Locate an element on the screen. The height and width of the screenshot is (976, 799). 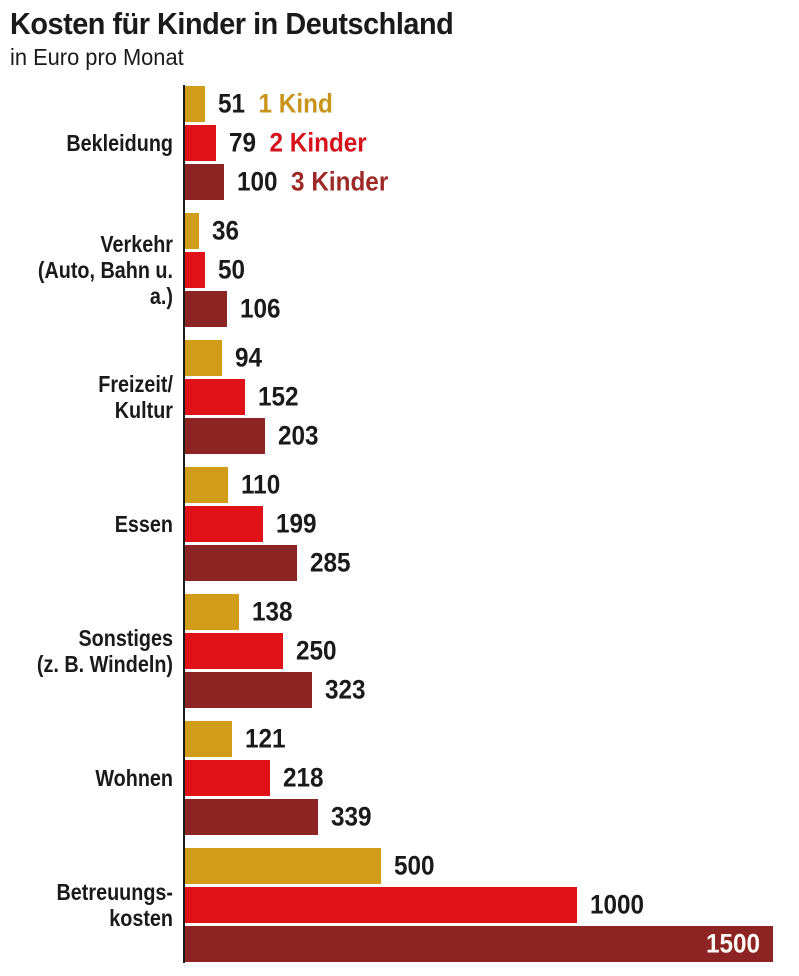
value-label: 500 is located at coordinates (414, 865).